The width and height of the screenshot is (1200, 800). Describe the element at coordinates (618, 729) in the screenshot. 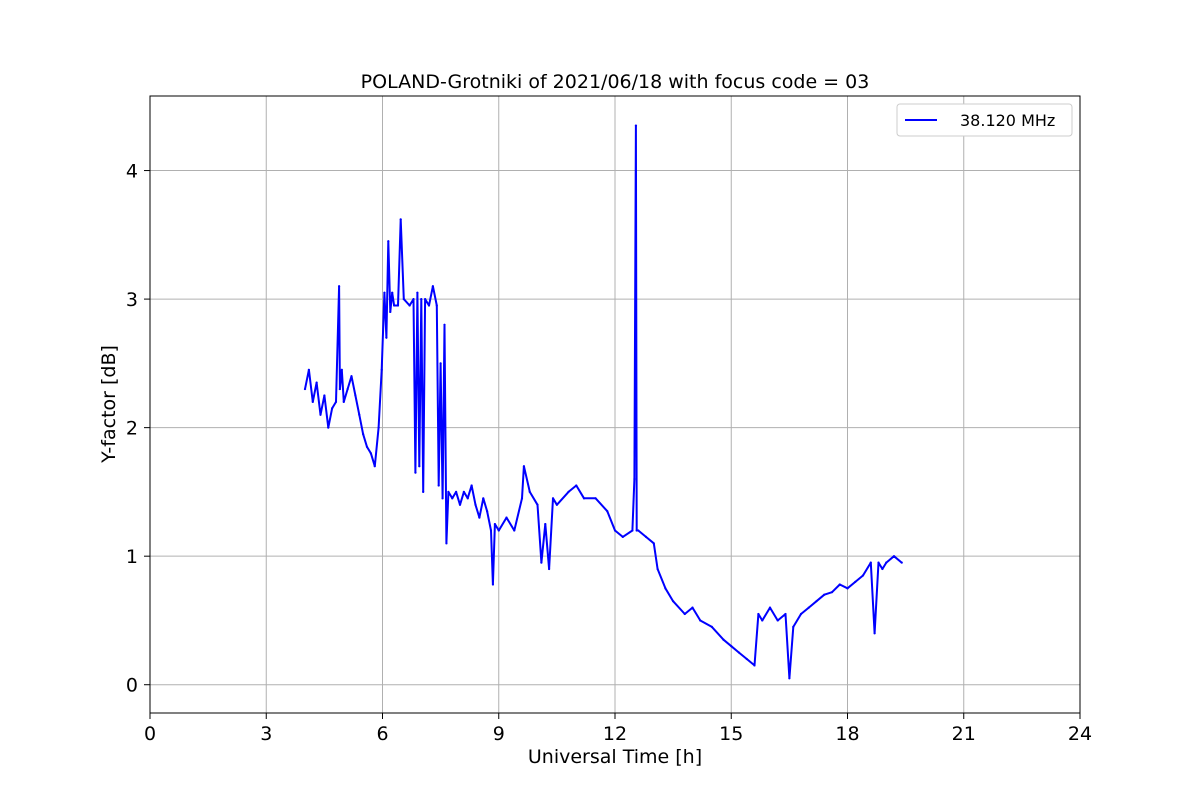

I see `x-axis-ticks: 0 3 6 9 12 15 18 21 24` at that location.